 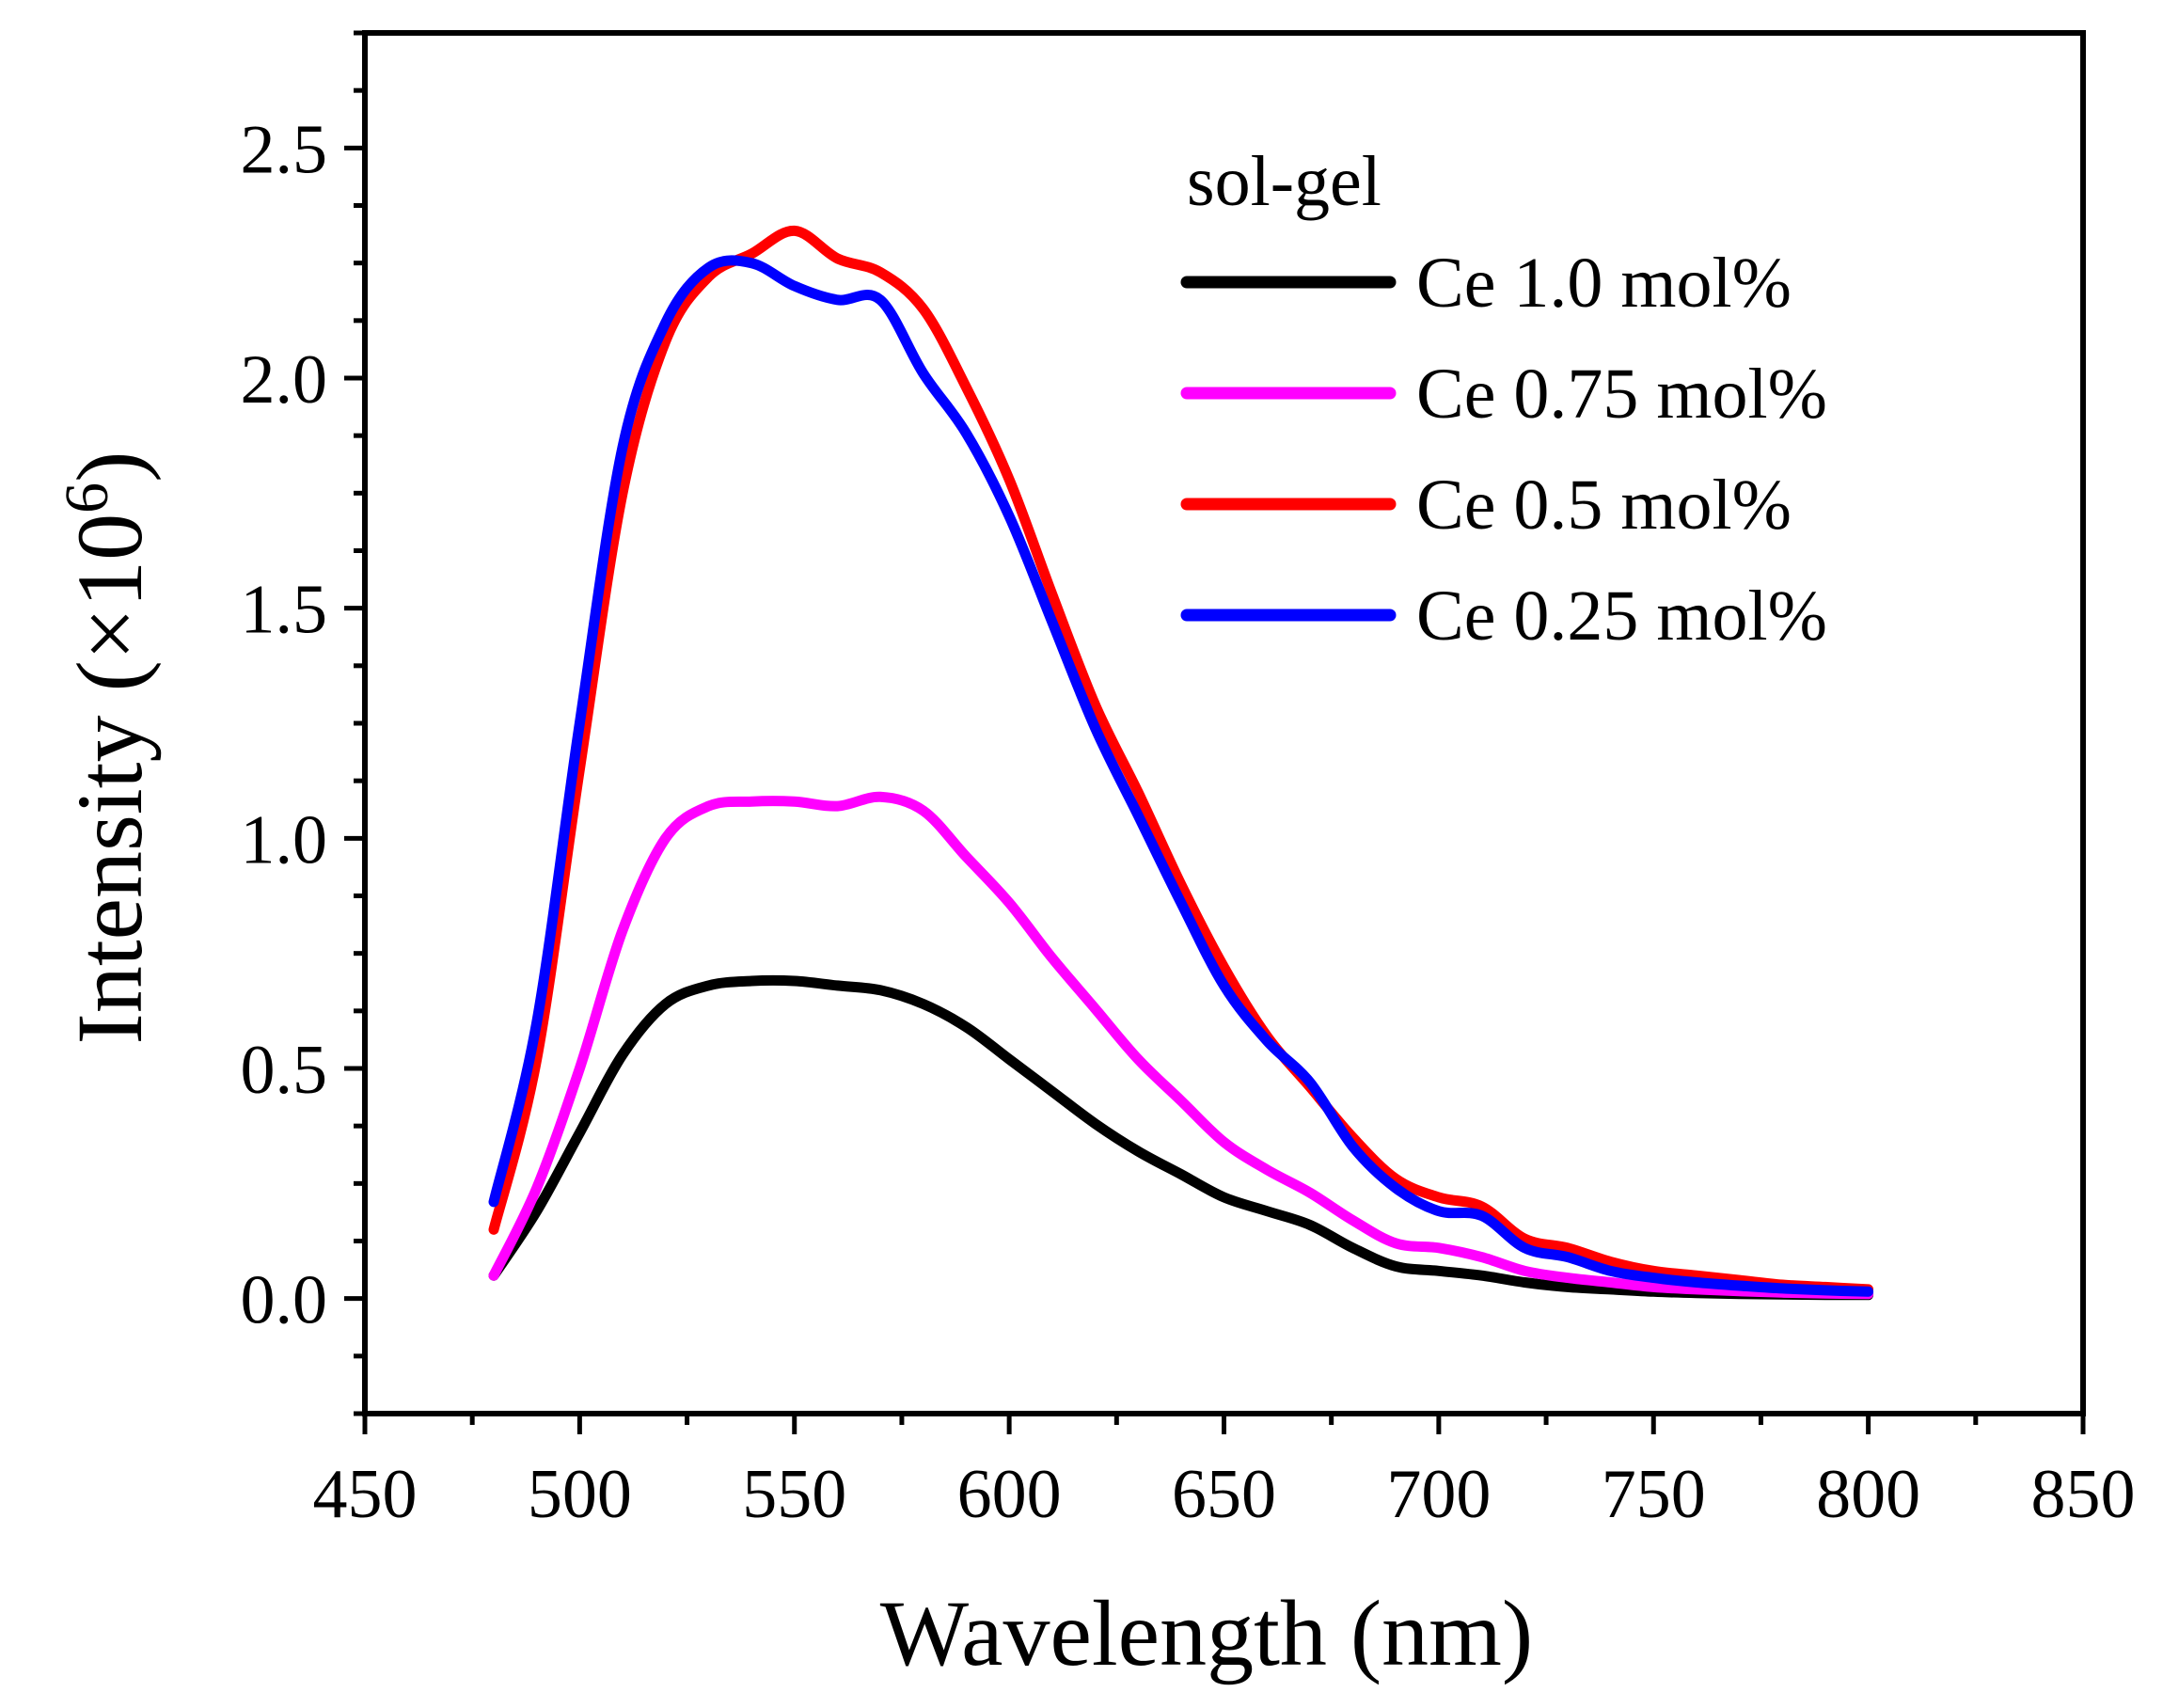 I want to click on y-tick-label: 2.5, so click(x=284, y=149).